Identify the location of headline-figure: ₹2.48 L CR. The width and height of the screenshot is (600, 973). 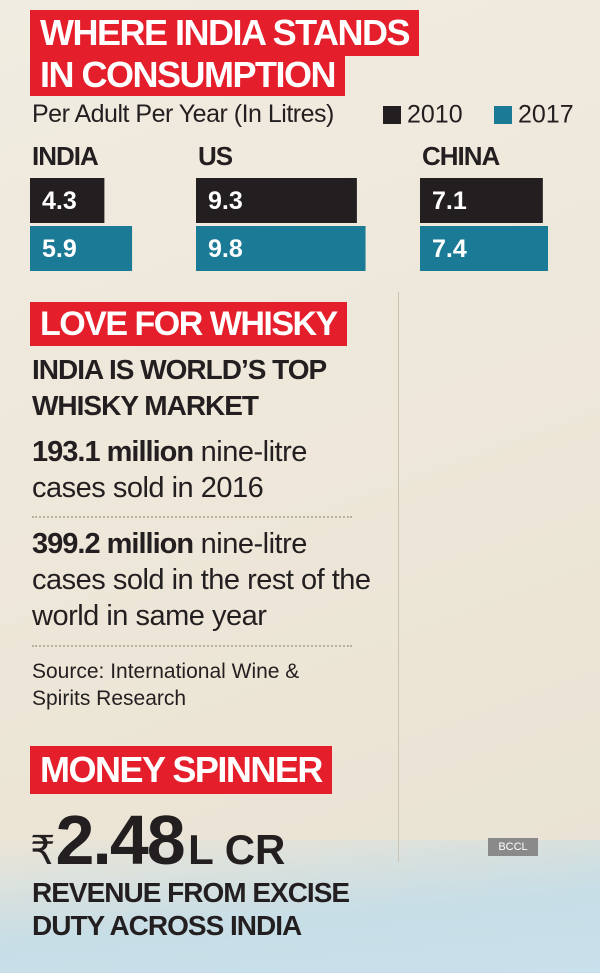
(157, 840).